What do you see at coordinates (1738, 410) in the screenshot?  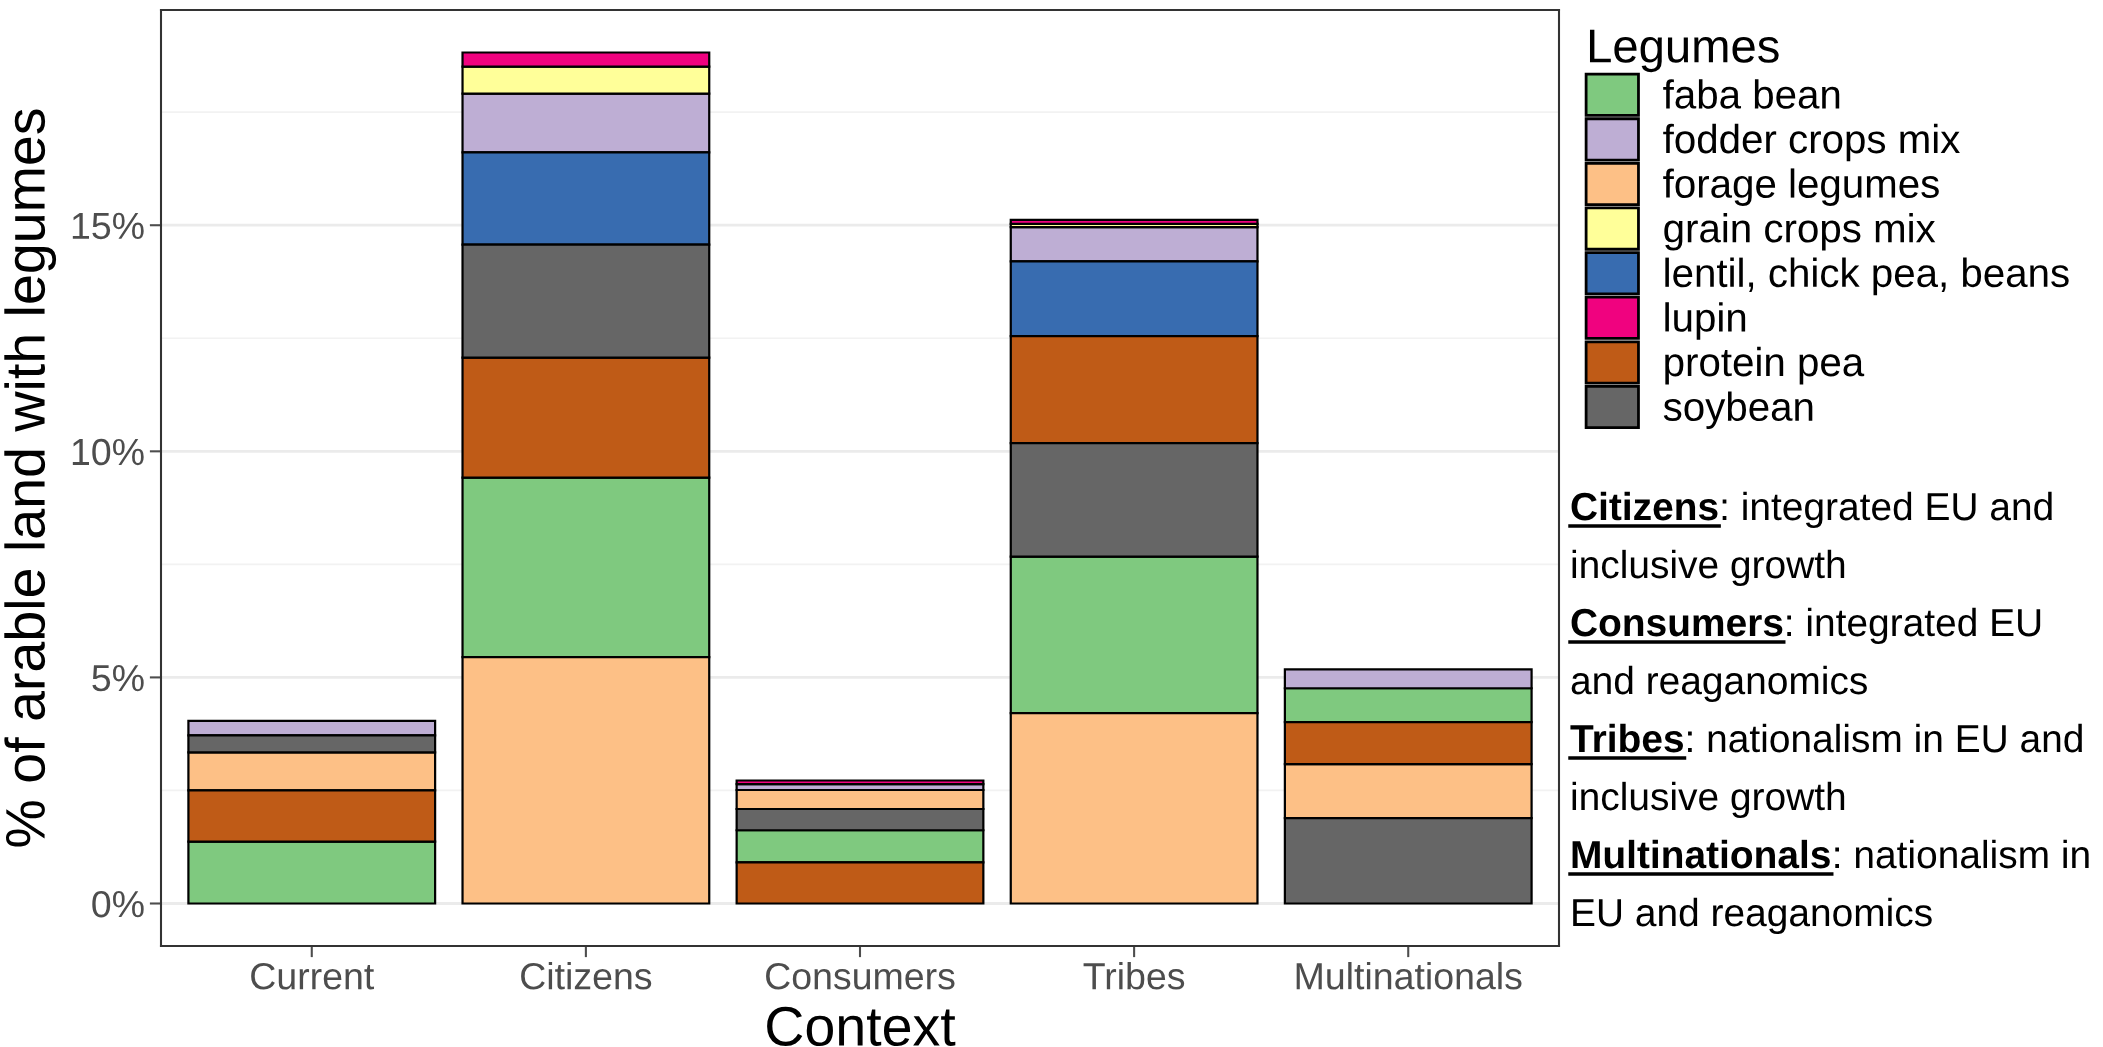 I see `legend-label: soybean` at bounding box center [1738, 410].